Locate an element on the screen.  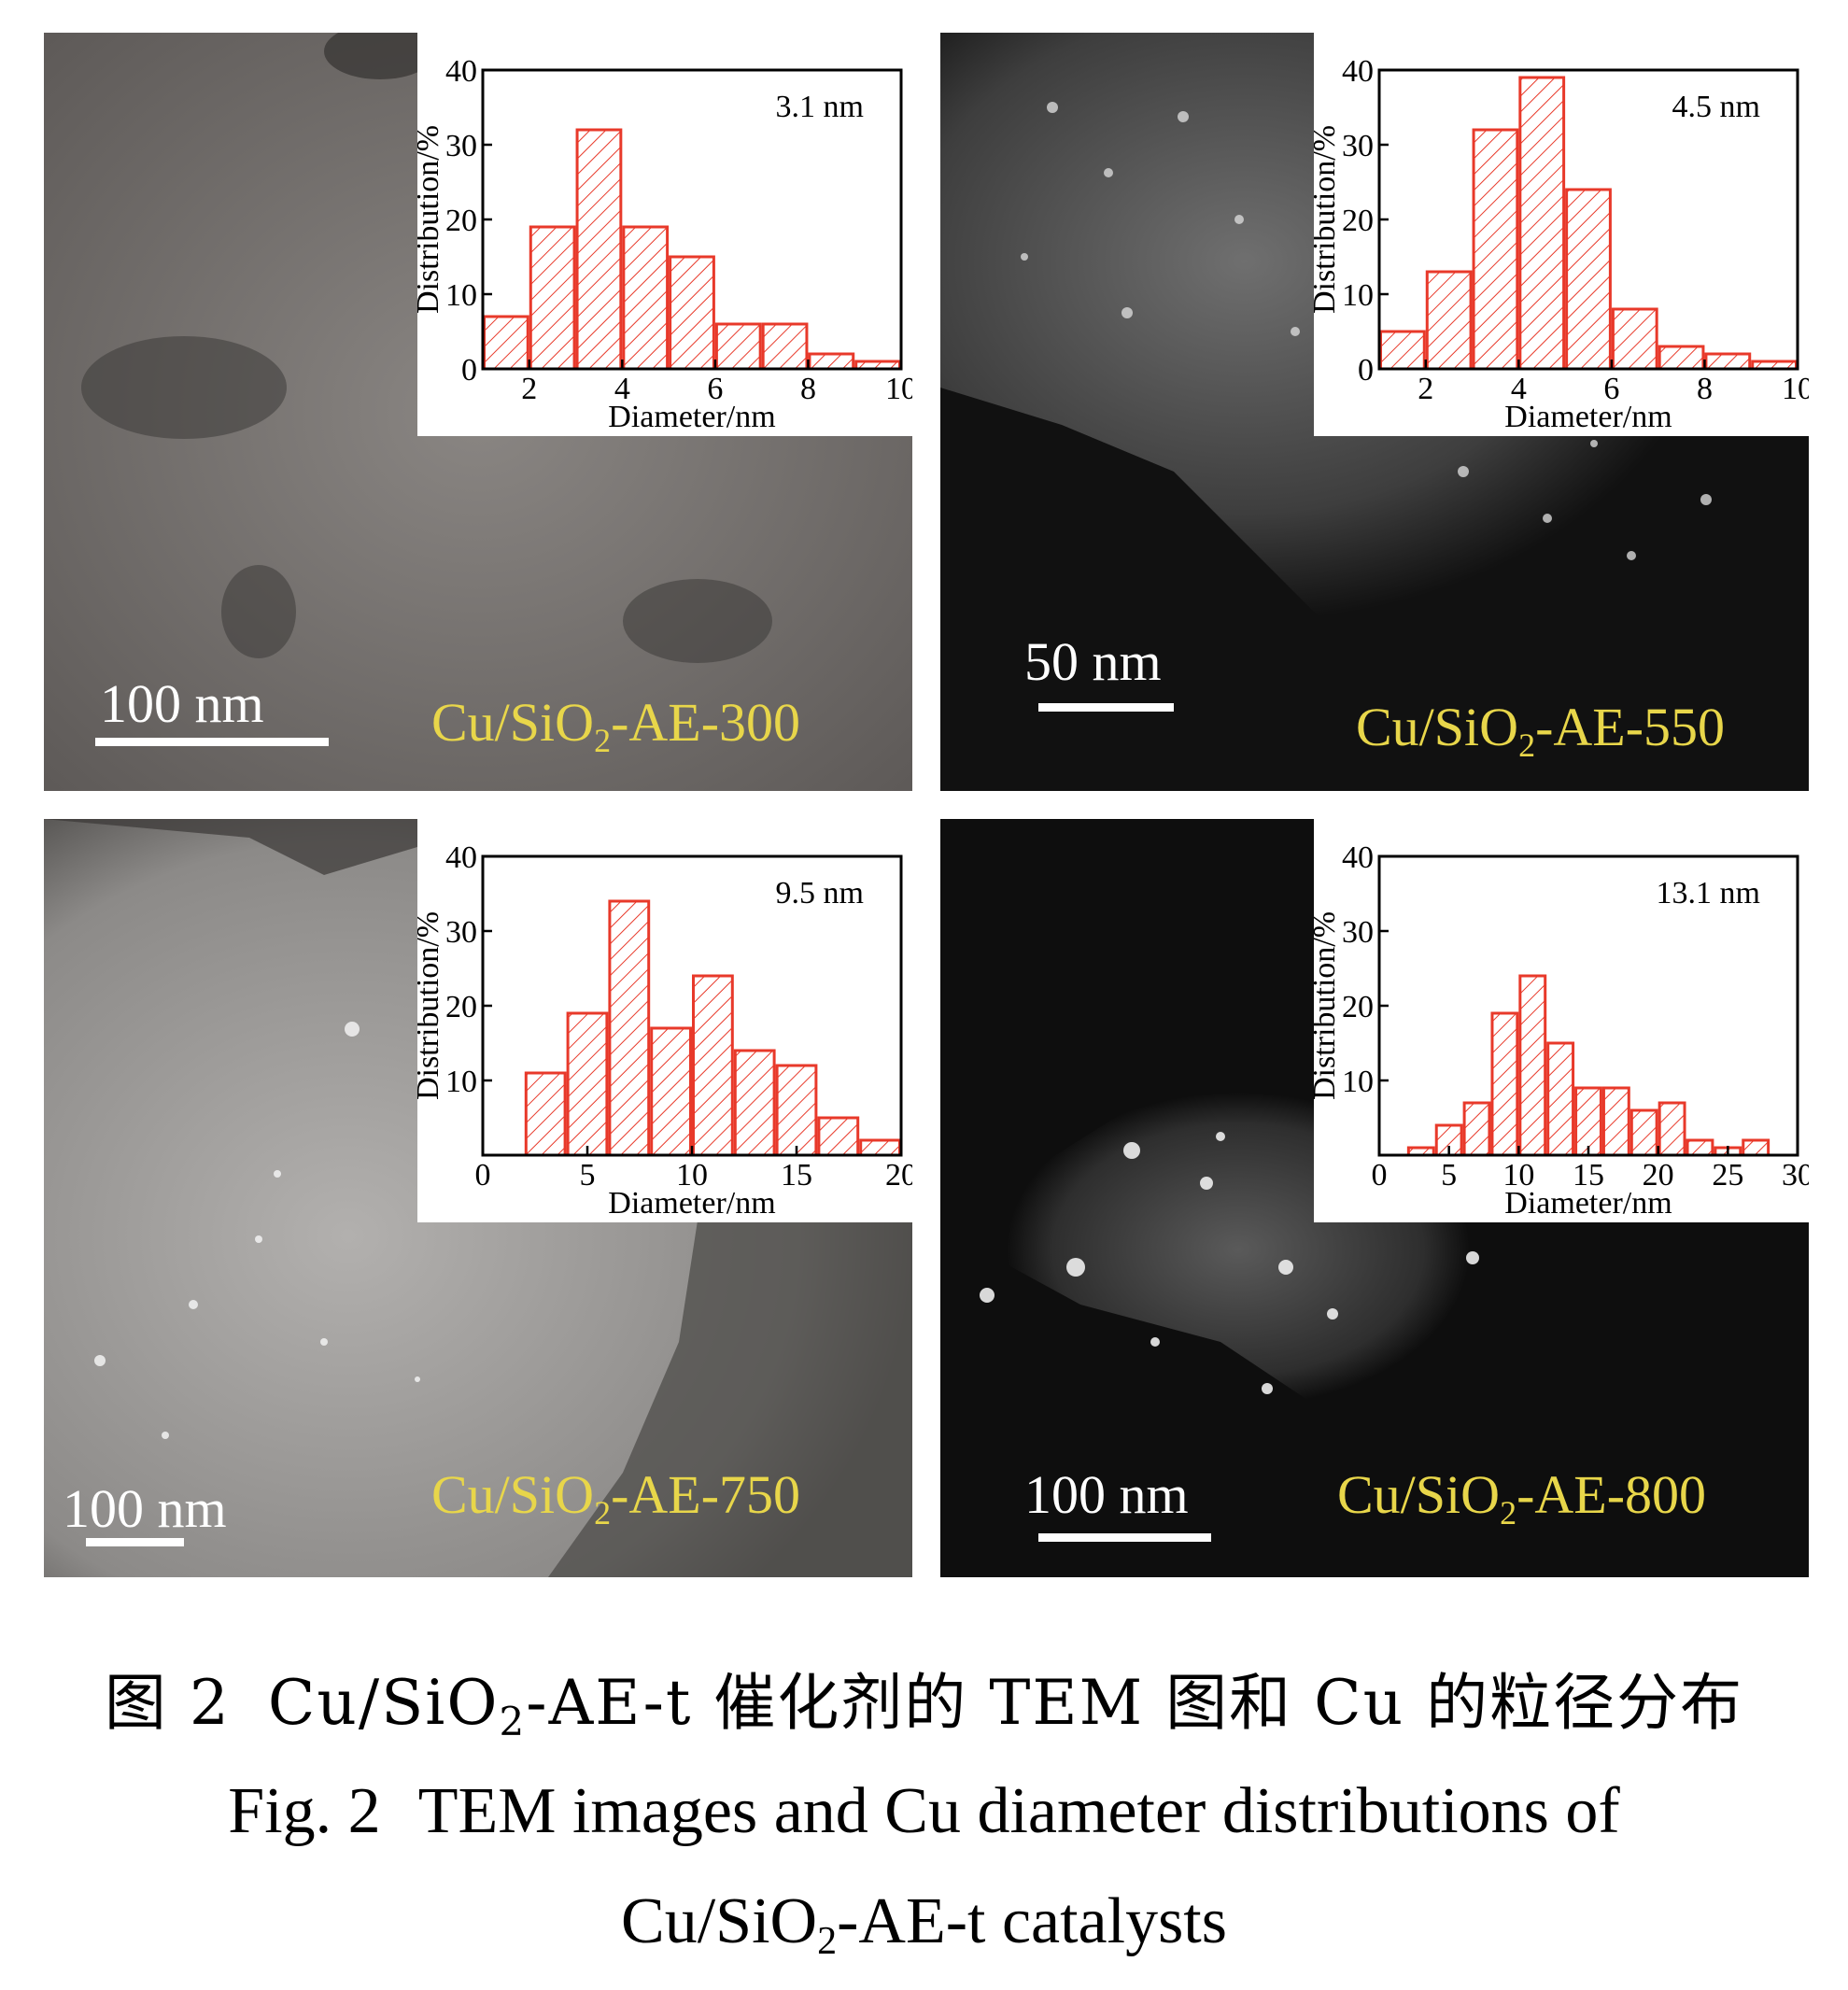
x-tick-label: 15 is located at coordinates (796, 1175).